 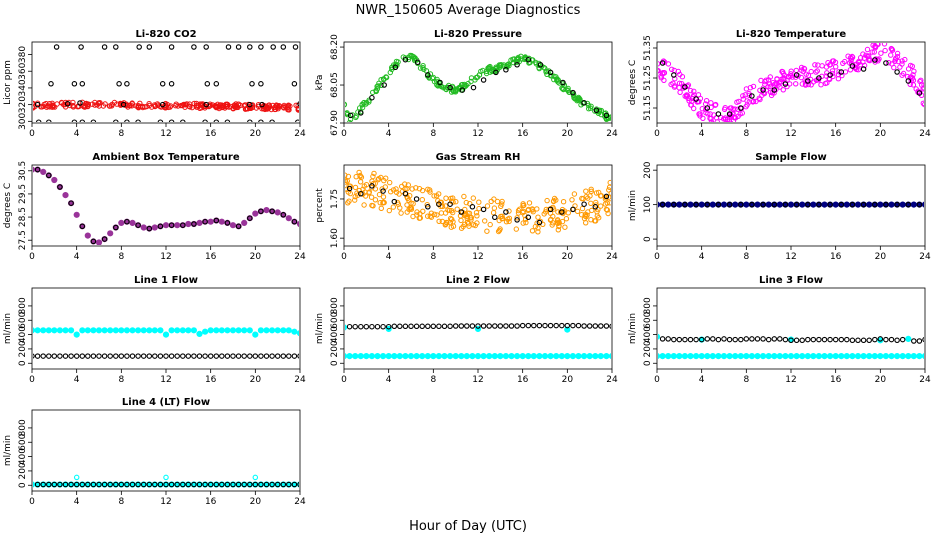 What do you see at coordinates (23, 87) in the screenshot?
I see `y-tick-label: 340` at bounding box center [23, 87].